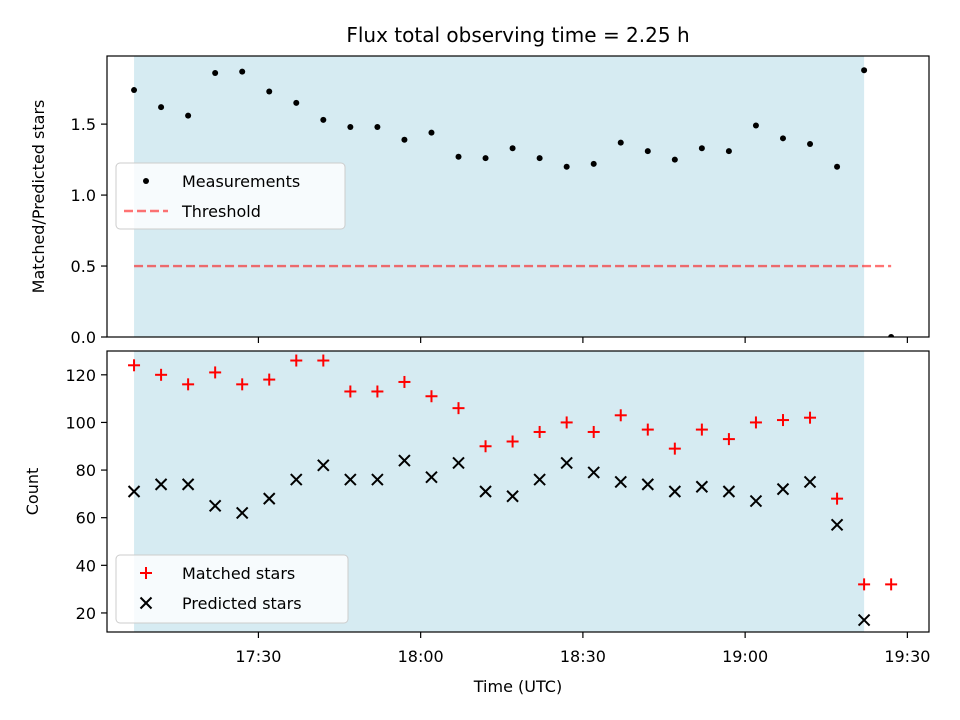 This screenshot has height=720, width=960. What do you see at coordinates (80, 422) in the screenshot?
I see `bottom-y-tick-label: 100` at bounding box center [80, 422].